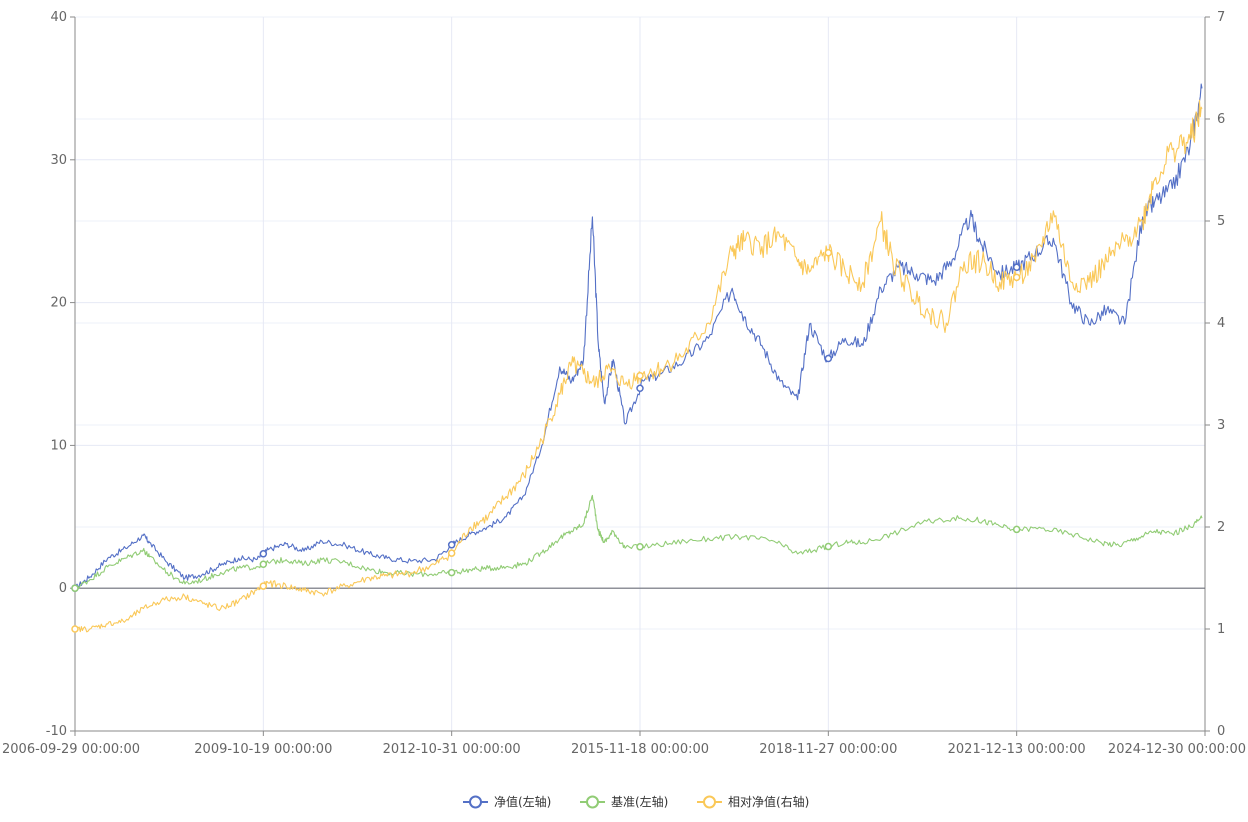 The width and height of the screenshot is (1248, 822). Describe the element at coordinates (263, 749) in the screenshot. I see `x-tick-label: 2009-10-19 00:00:00` at that location.